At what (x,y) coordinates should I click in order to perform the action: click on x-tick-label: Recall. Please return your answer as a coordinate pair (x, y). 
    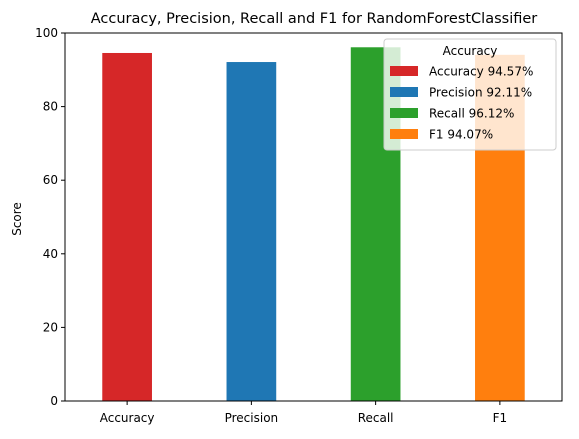
    Looking at the image, I should click on (376, 418).